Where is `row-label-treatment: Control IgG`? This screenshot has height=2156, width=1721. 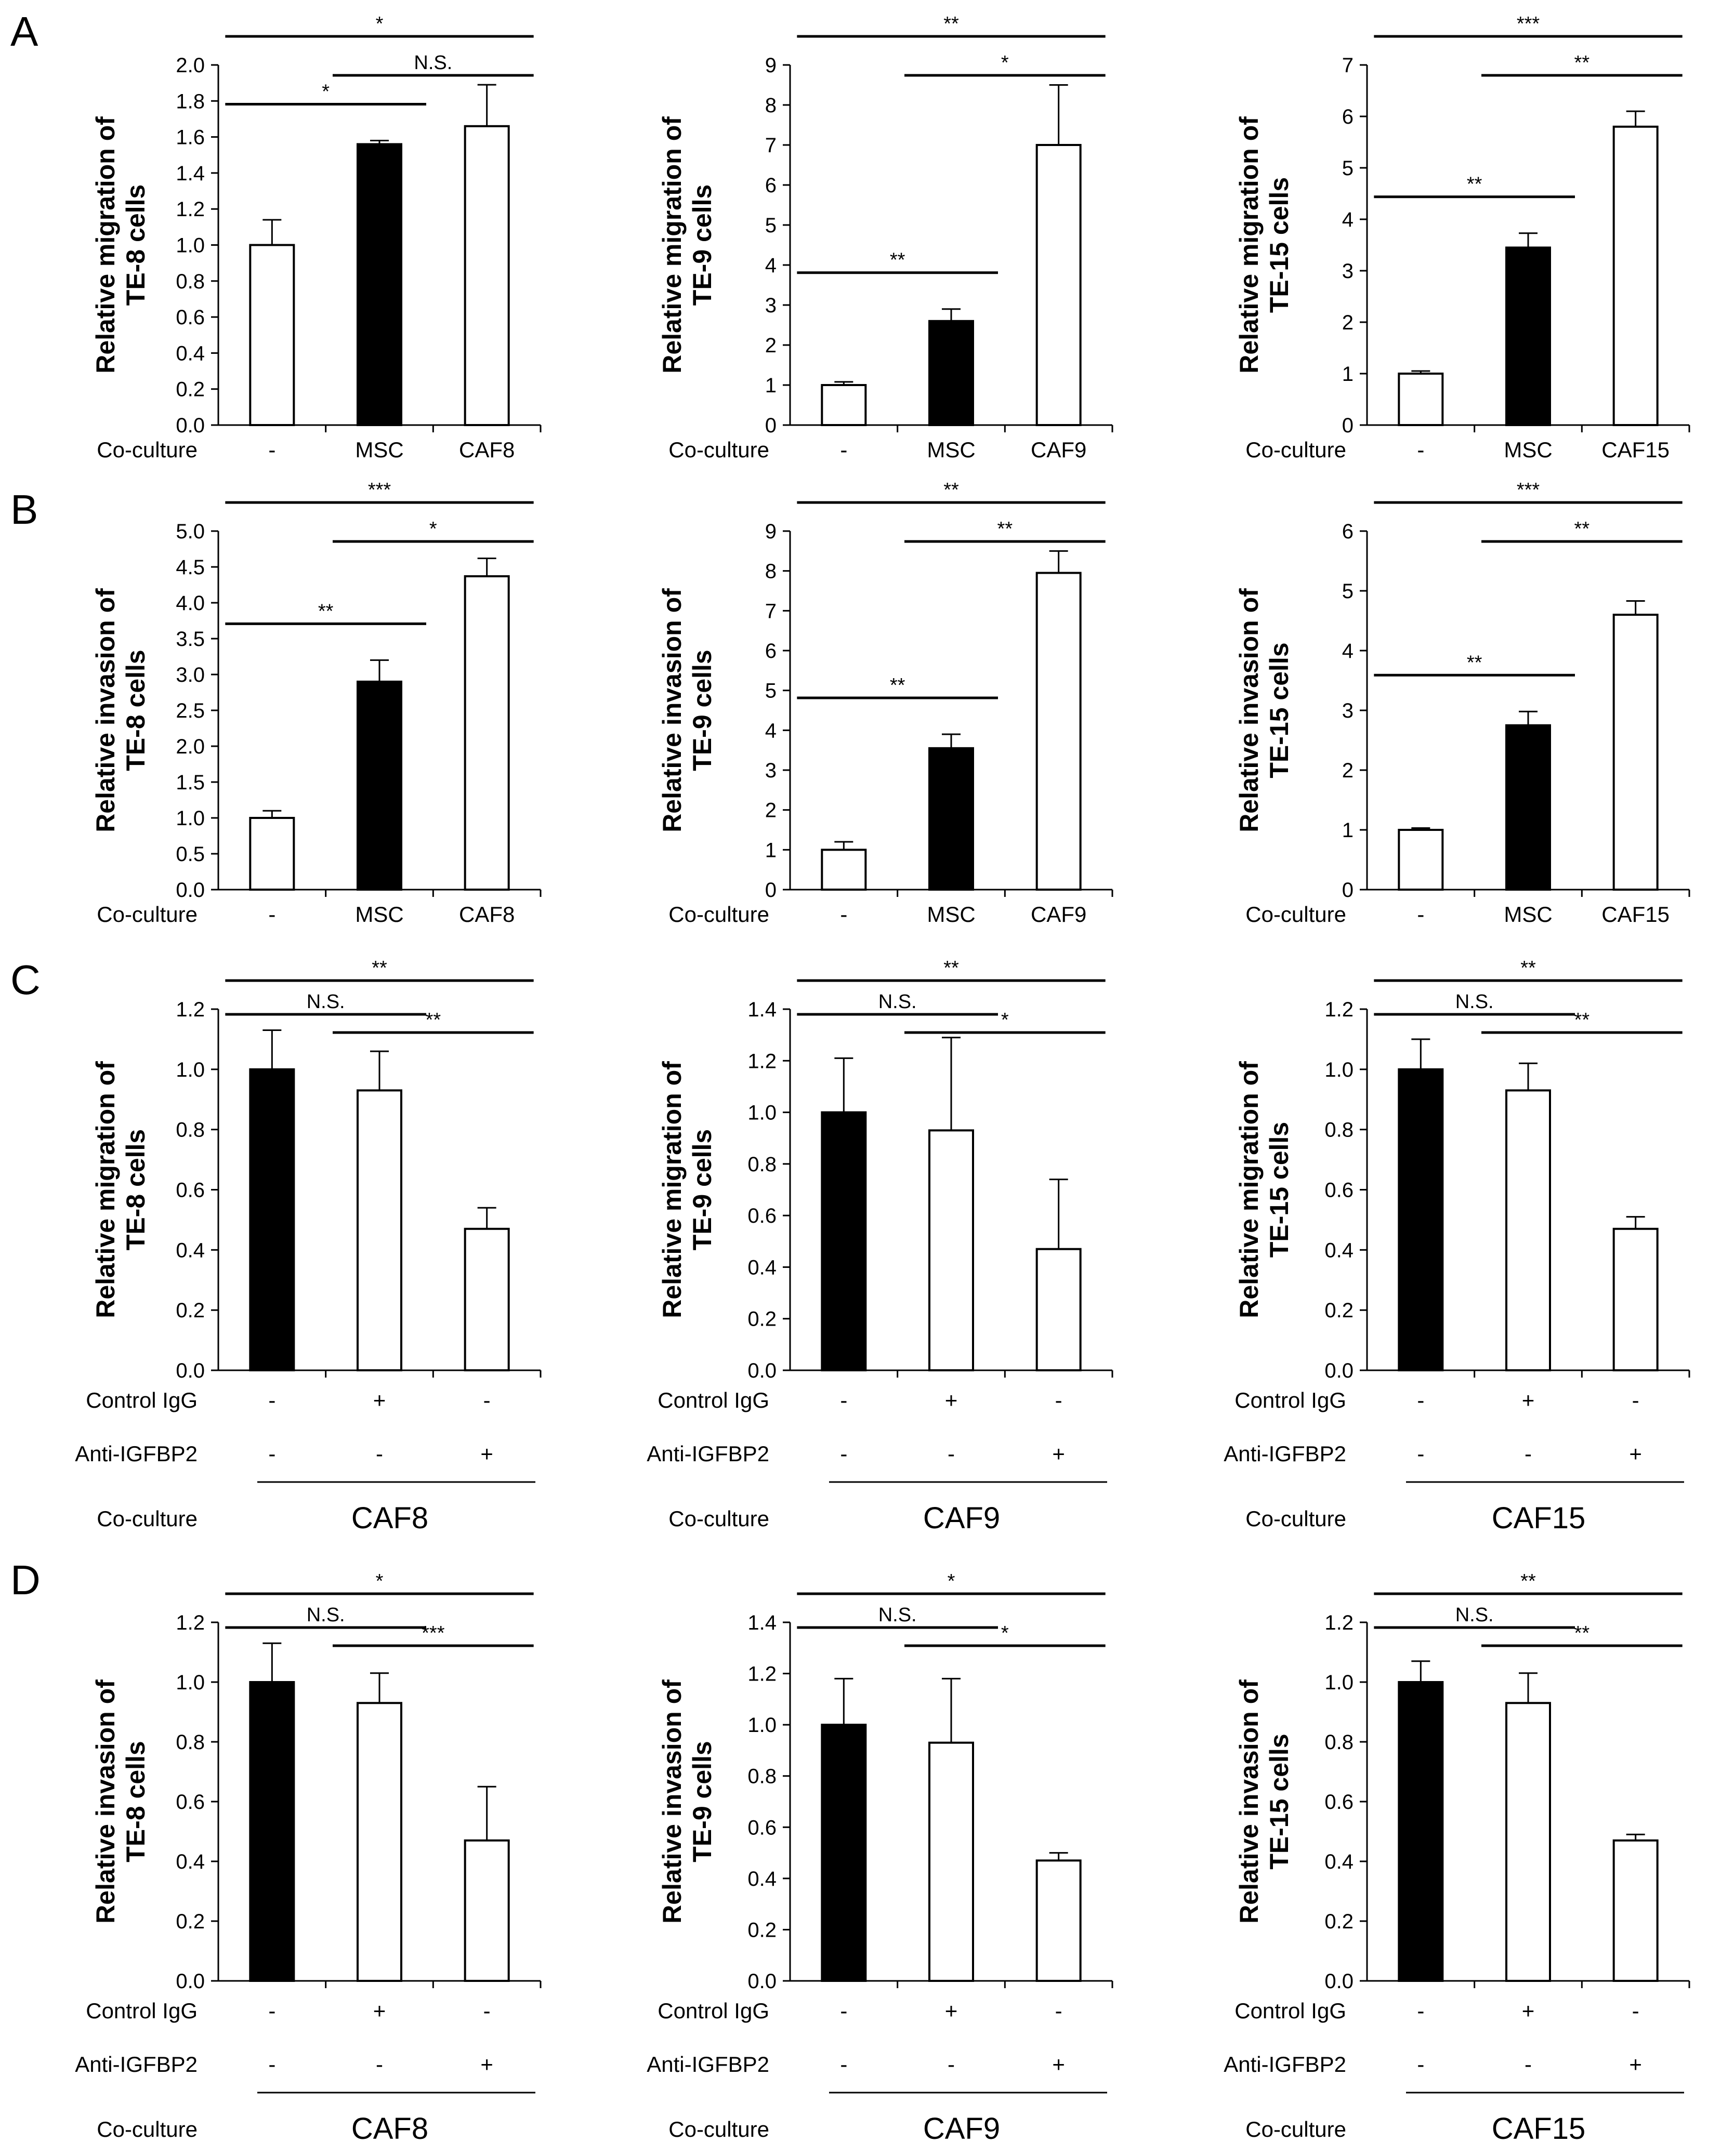
row-label-treatment: Control IgG is located at coordinates (714, 2011).